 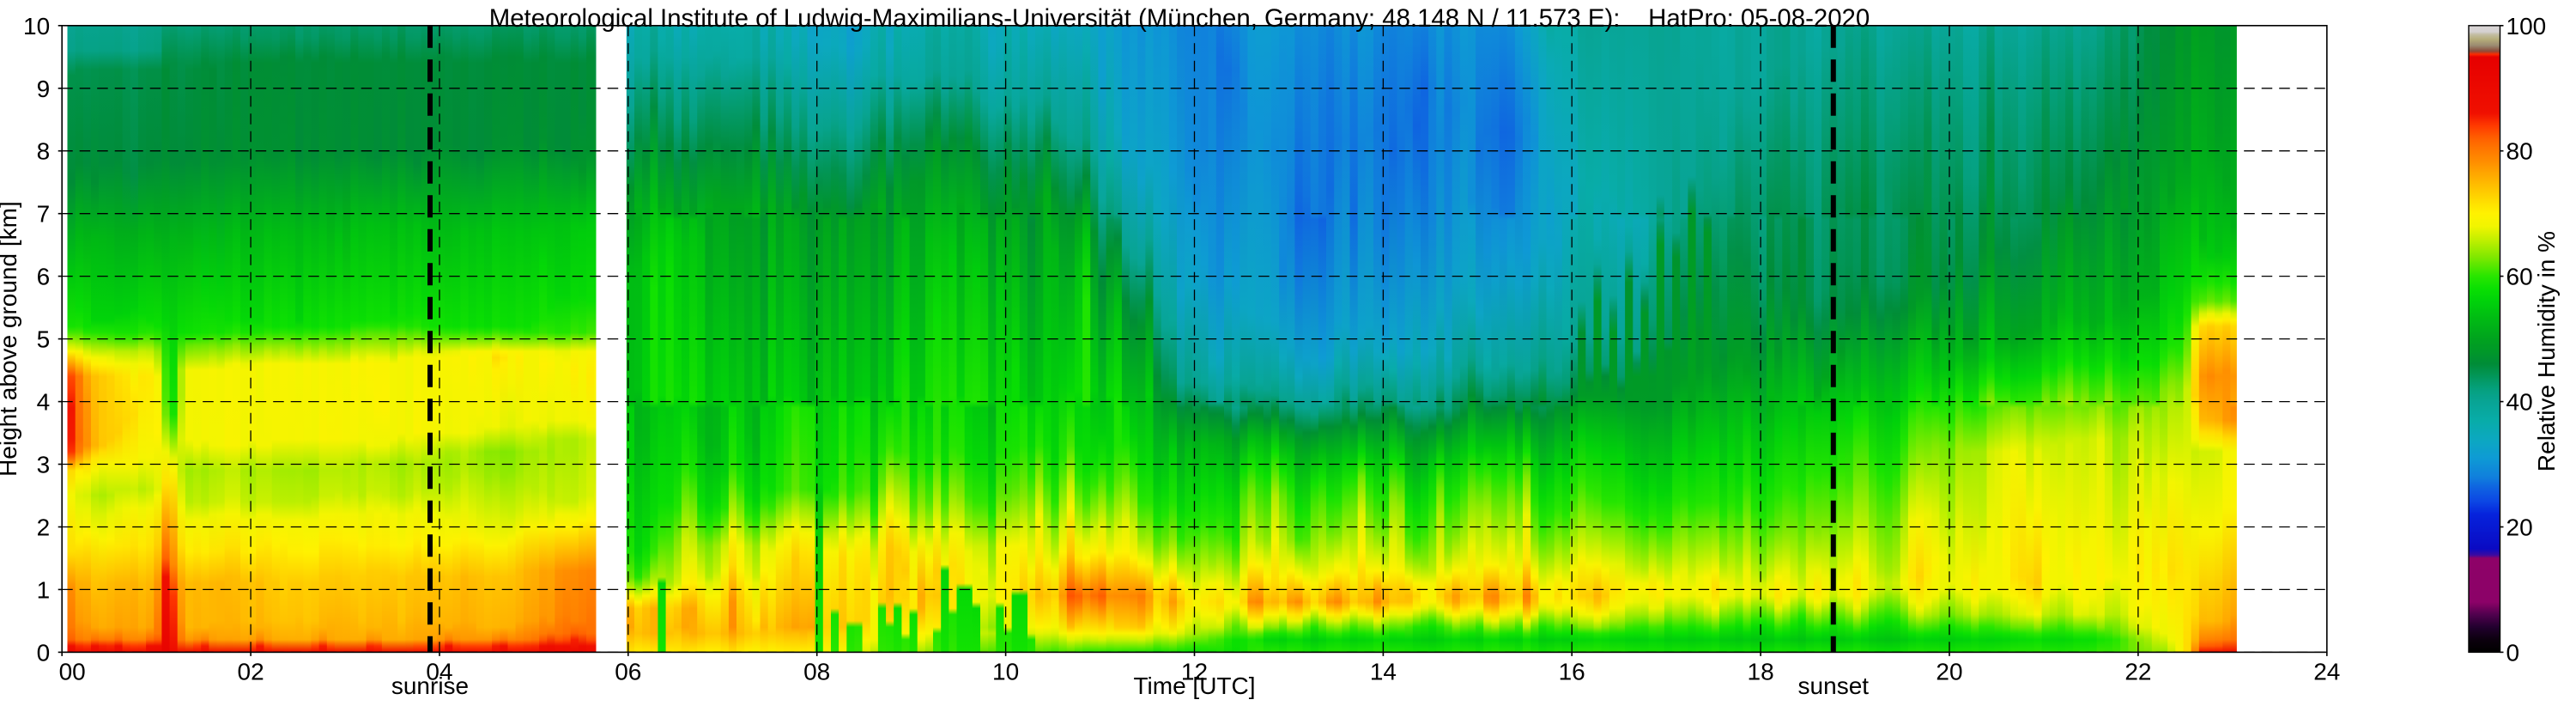 I want to click on svg-text: 100, so click(x=2526, y=27).